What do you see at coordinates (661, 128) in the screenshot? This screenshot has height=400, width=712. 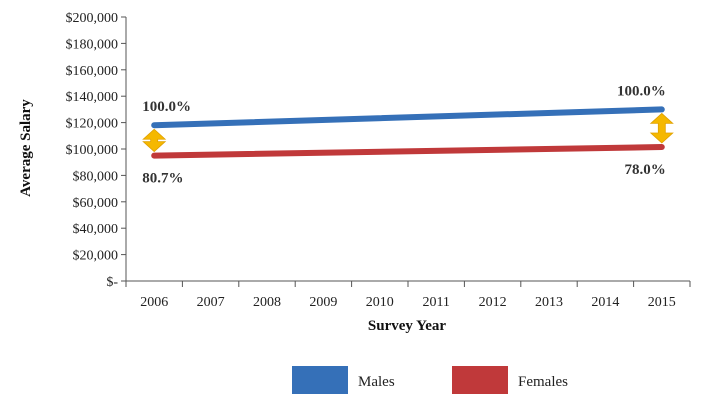 I see `gap-arrow-2015` at bounding box center [661, 128].